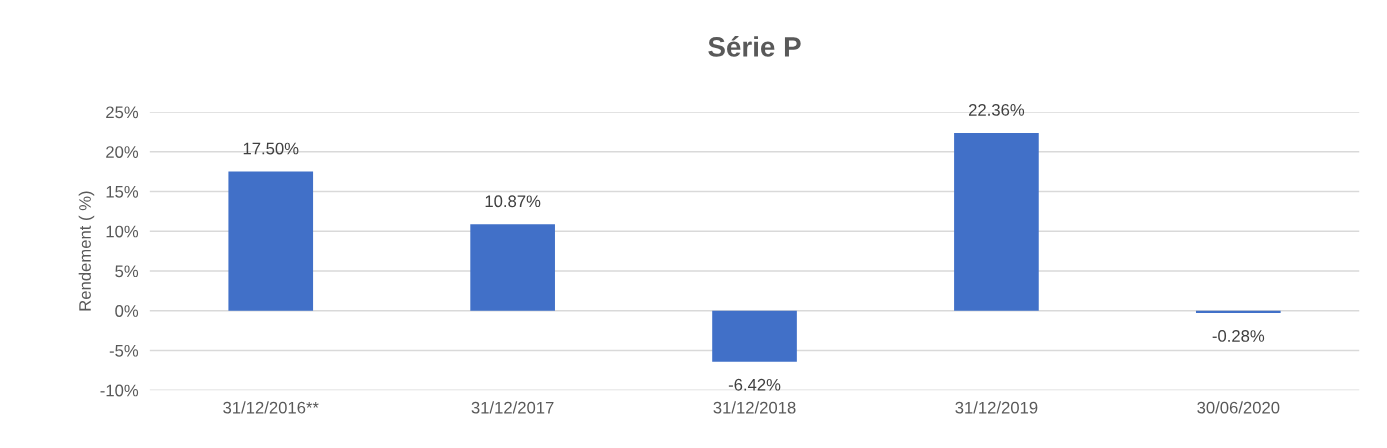  I want to click on data-label: 17.50%, so click(271, 148).